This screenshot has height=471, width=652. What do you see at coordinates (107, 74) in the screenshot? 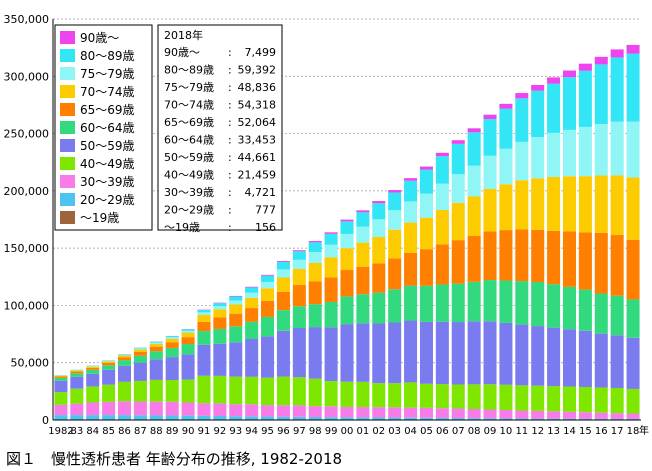
I see `legend-label: 75〜79歳` at bounding box center [107, 74].